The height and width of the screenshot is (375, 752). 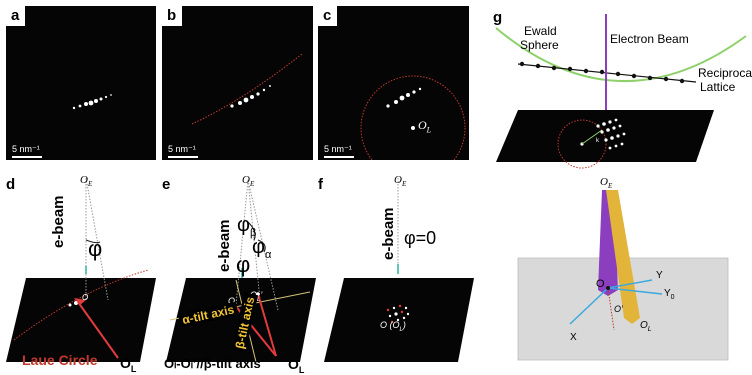 I want to click on origin-f-end: ), so click(x=404, y=325).